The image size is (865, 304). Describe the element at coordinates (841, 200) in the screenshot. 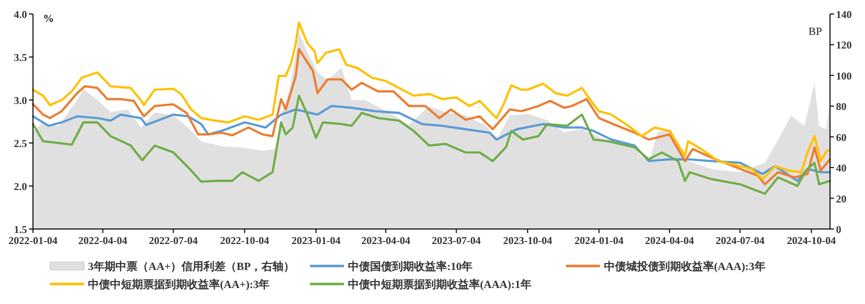

I see `y2-tick-label: 20` at that location.